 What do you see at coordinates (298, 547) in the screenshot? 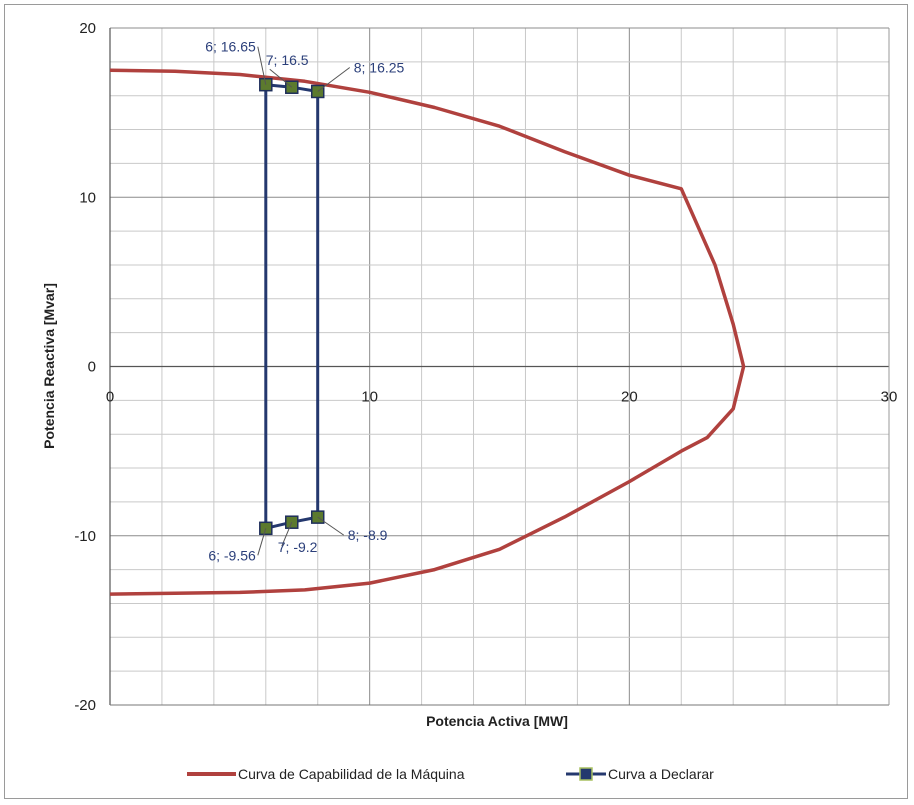
I see `data-label: 7; -9.2` at bounding box center [298, 547].